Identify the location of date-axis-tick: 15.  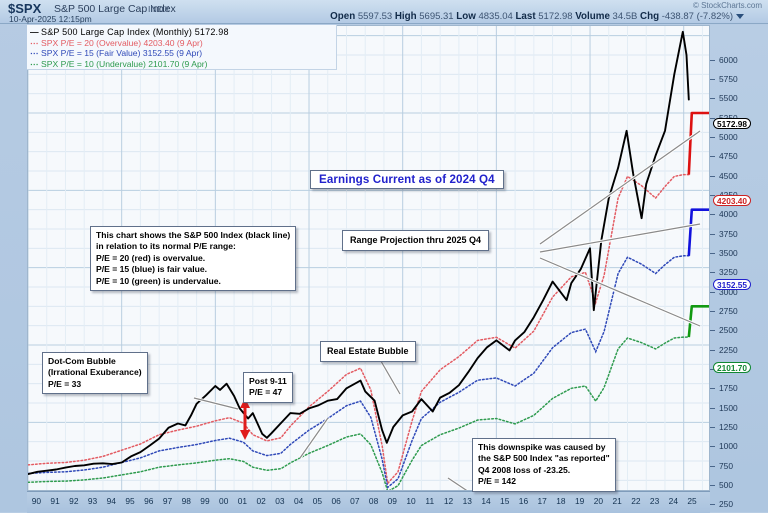
(505, 501).